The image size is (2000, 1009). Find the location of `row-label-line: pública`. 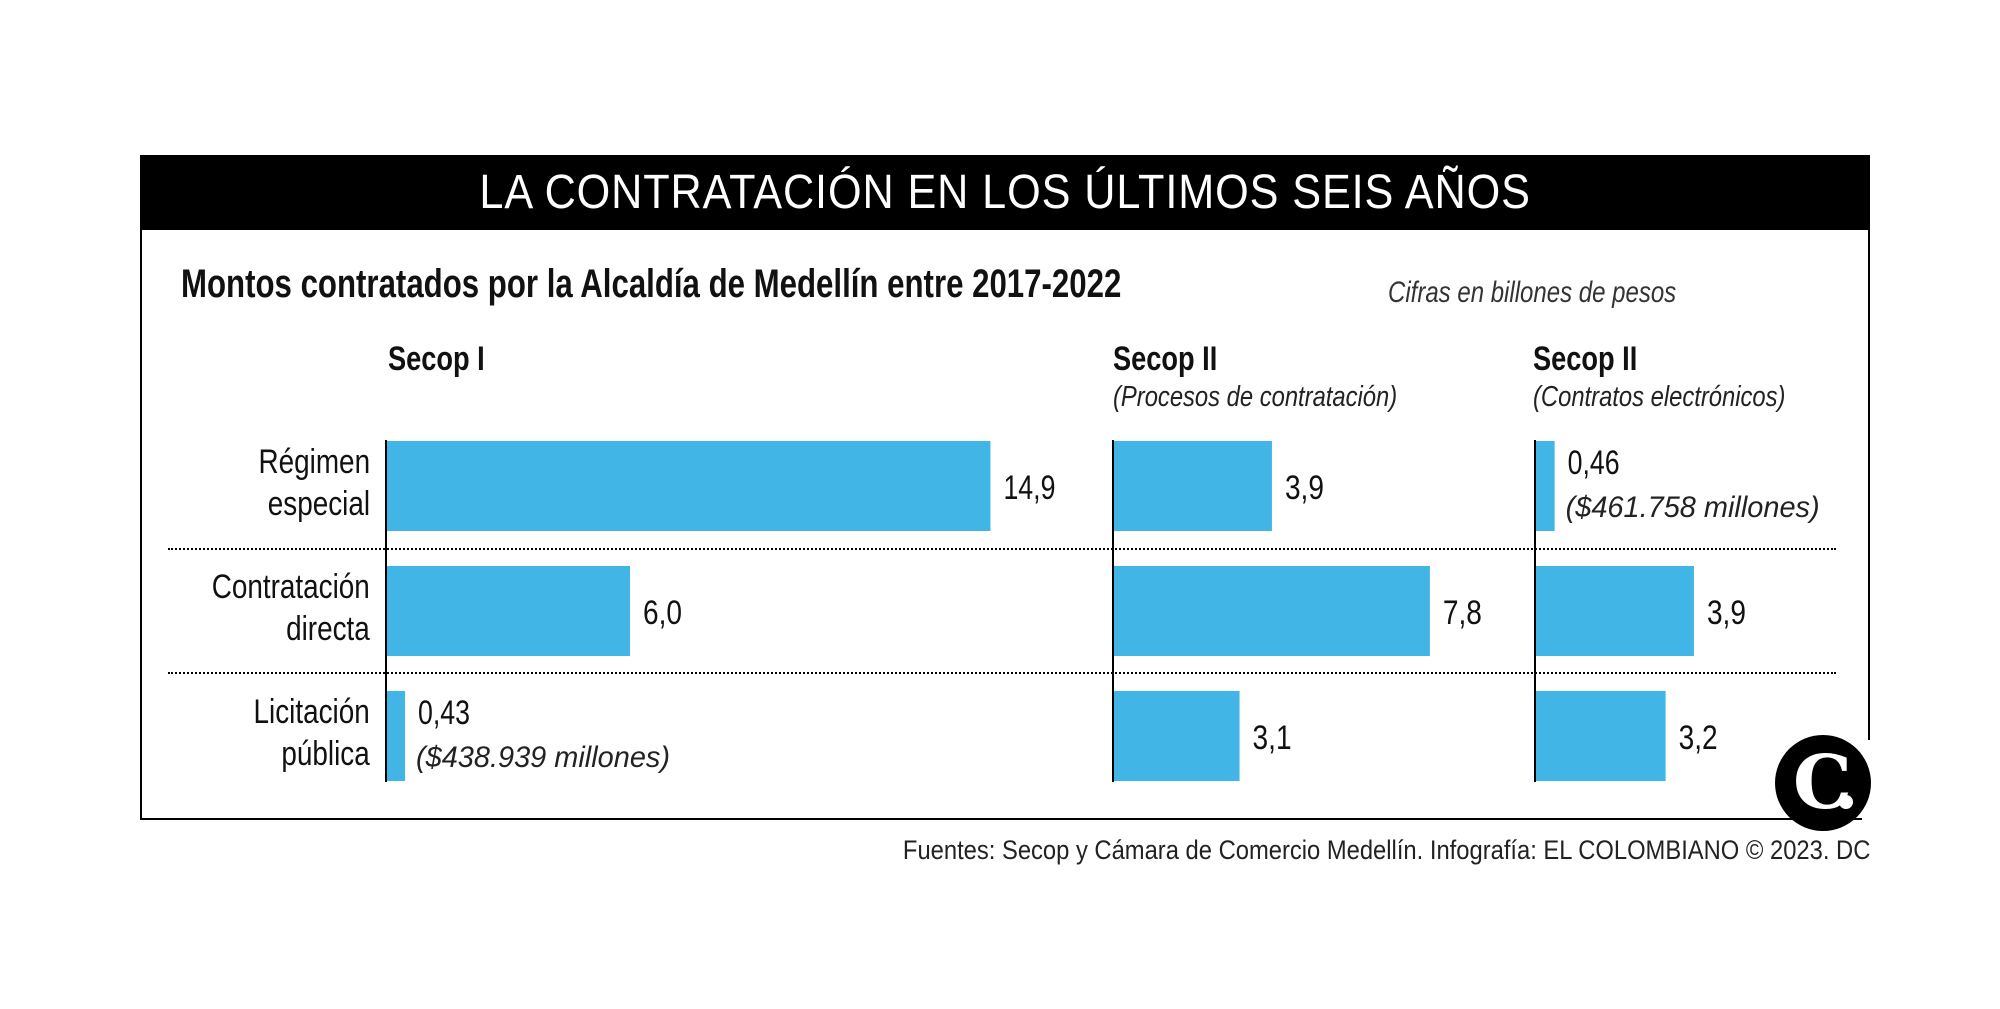

row-label-line: pública is located at coordinates (325, 754).